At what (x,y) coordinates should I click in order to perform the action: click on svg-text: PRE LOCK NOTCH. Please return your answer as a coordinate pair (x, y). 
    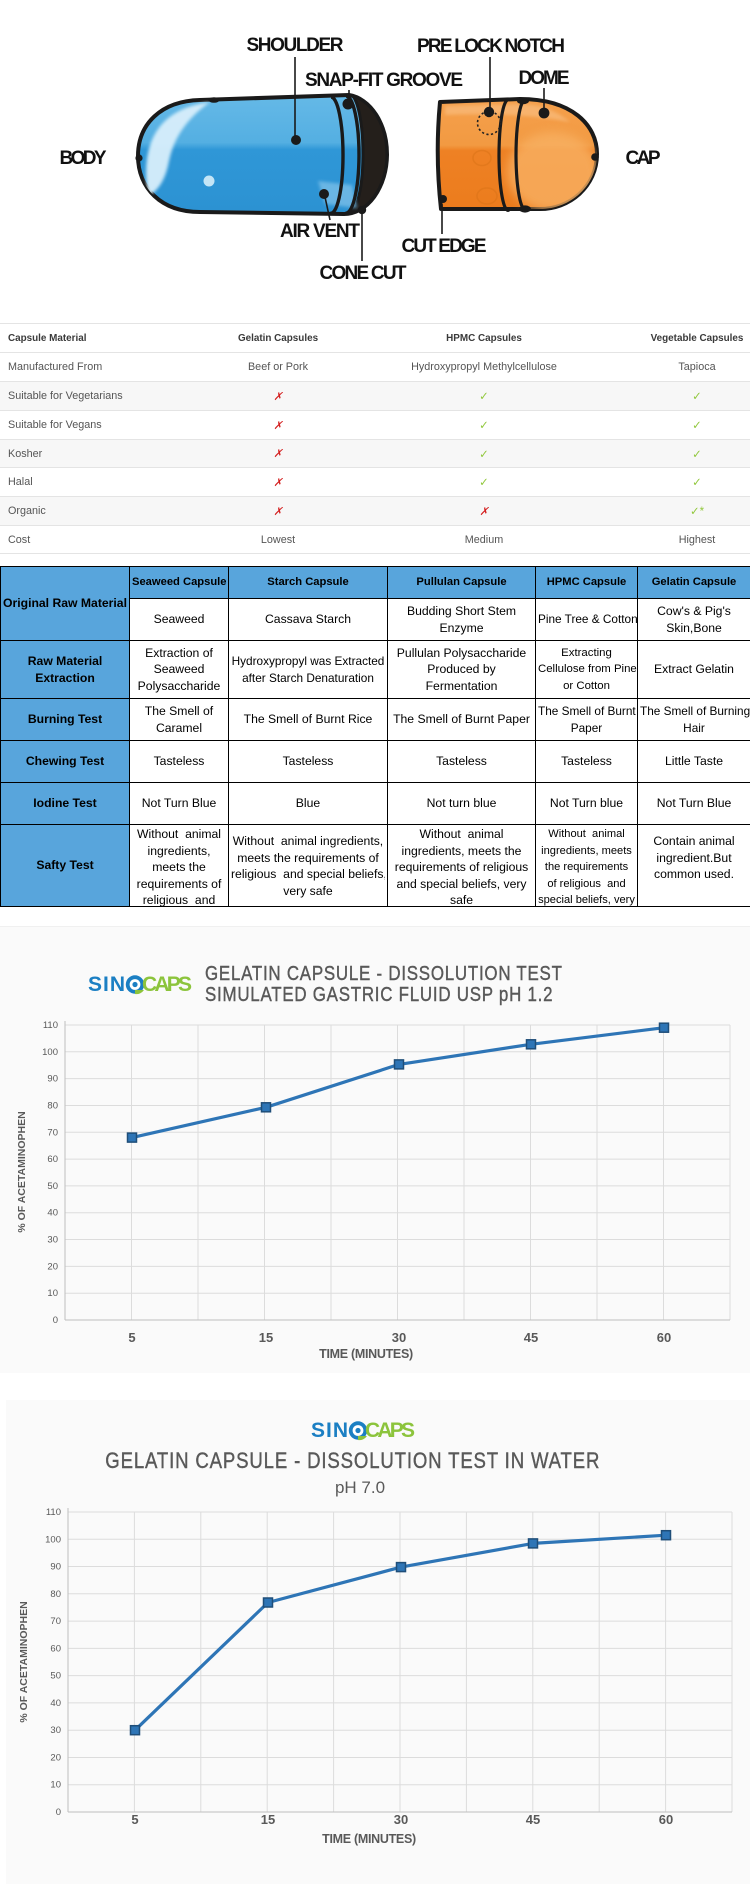
    Looking at the image, I should click on (491, 46).